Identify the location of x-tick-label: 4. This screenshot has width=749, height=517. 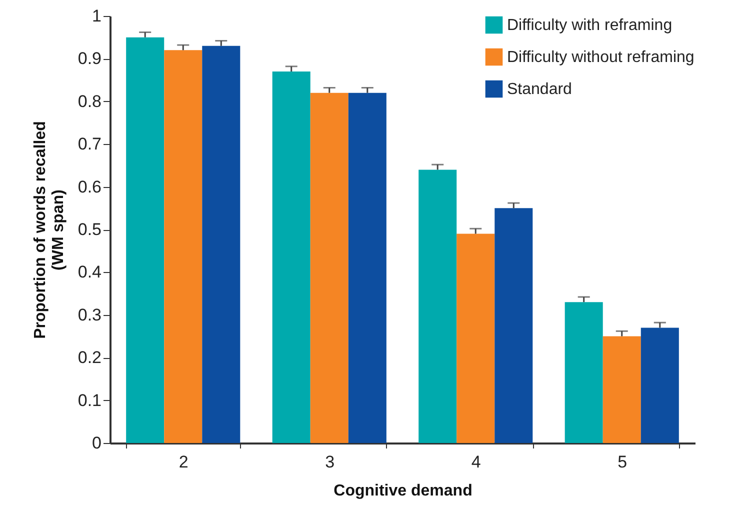
(476, 462).